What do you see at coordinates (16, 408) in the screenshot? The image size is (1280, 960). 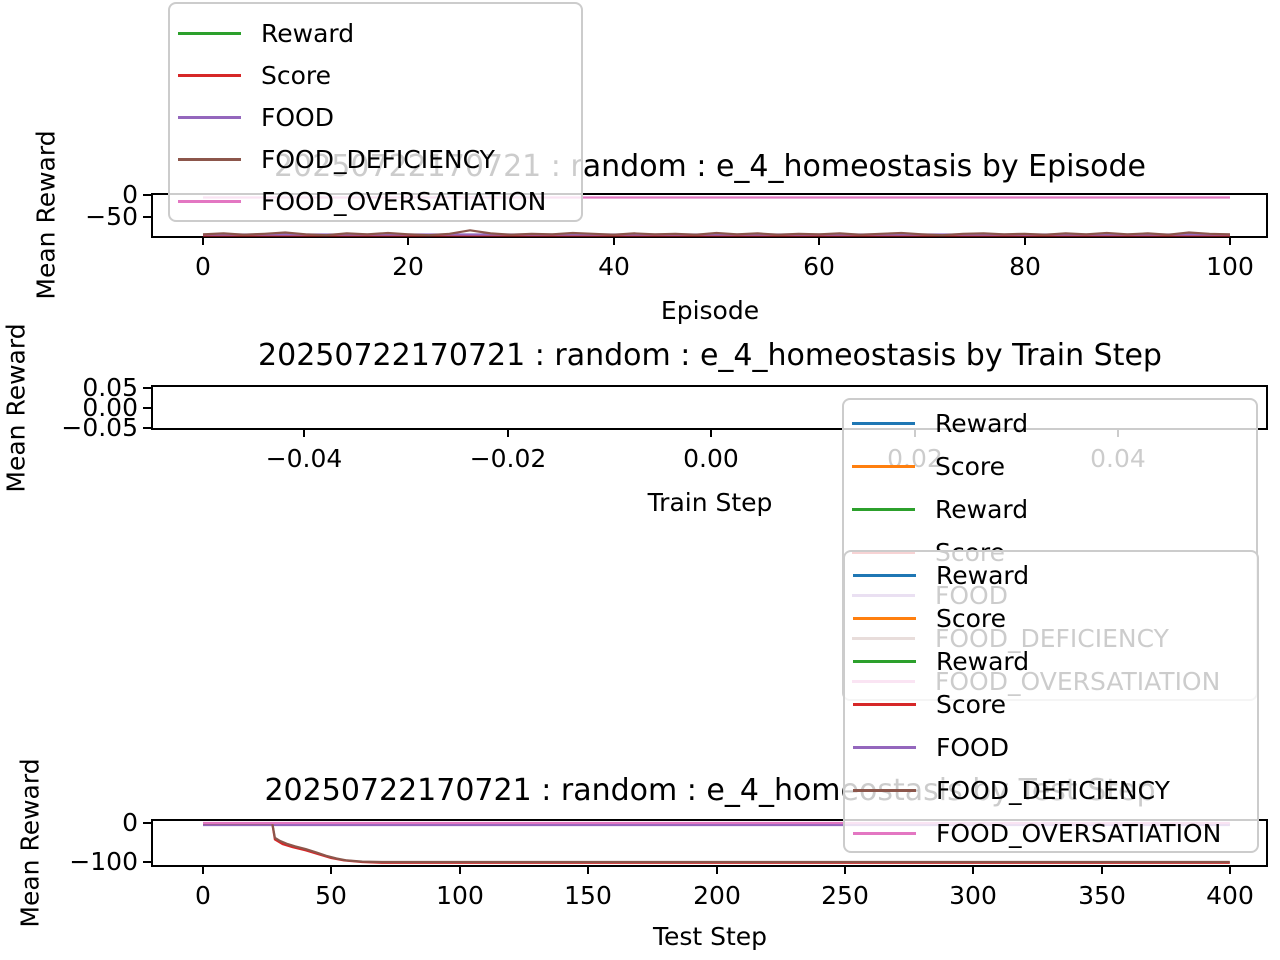 I see `train-y-axis-label: Mean Reward` at bounding box center [16, 408].